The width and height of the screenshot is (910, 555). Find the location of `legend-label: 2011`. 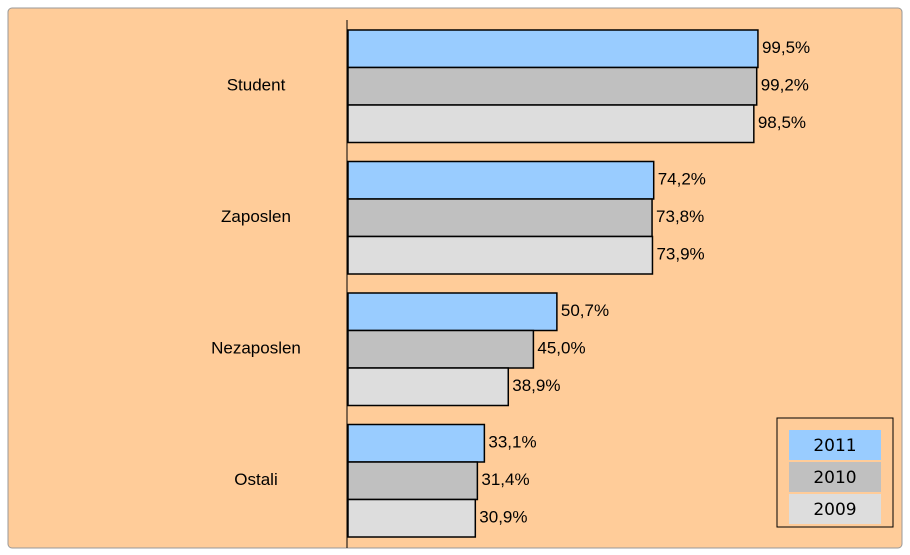

legend-label: 2011 is located at coordinates (834, 446).